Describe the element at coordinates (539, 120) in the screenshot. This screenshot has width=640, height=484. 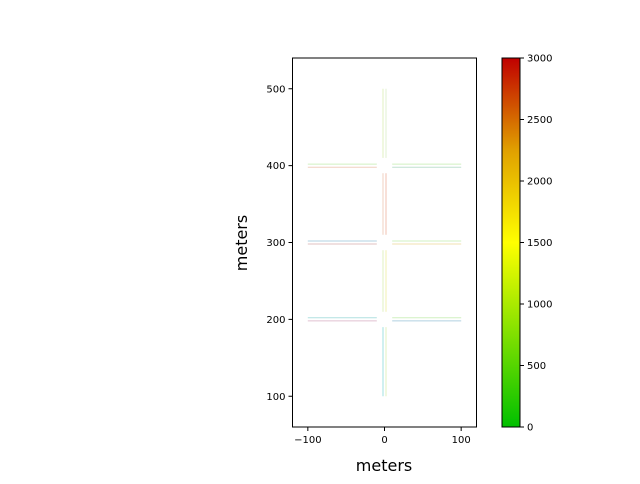
I see `colorbar-tick-label: 2500` at that location.